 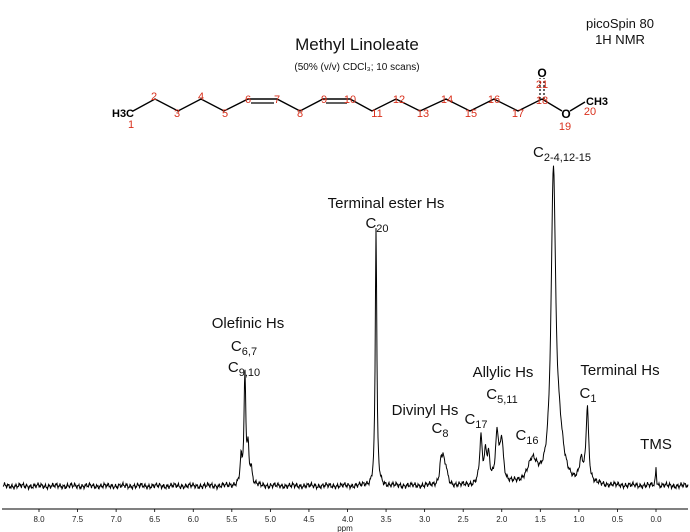 I want to click on x-tick-label: 0.0, so click(x=656, y=519).